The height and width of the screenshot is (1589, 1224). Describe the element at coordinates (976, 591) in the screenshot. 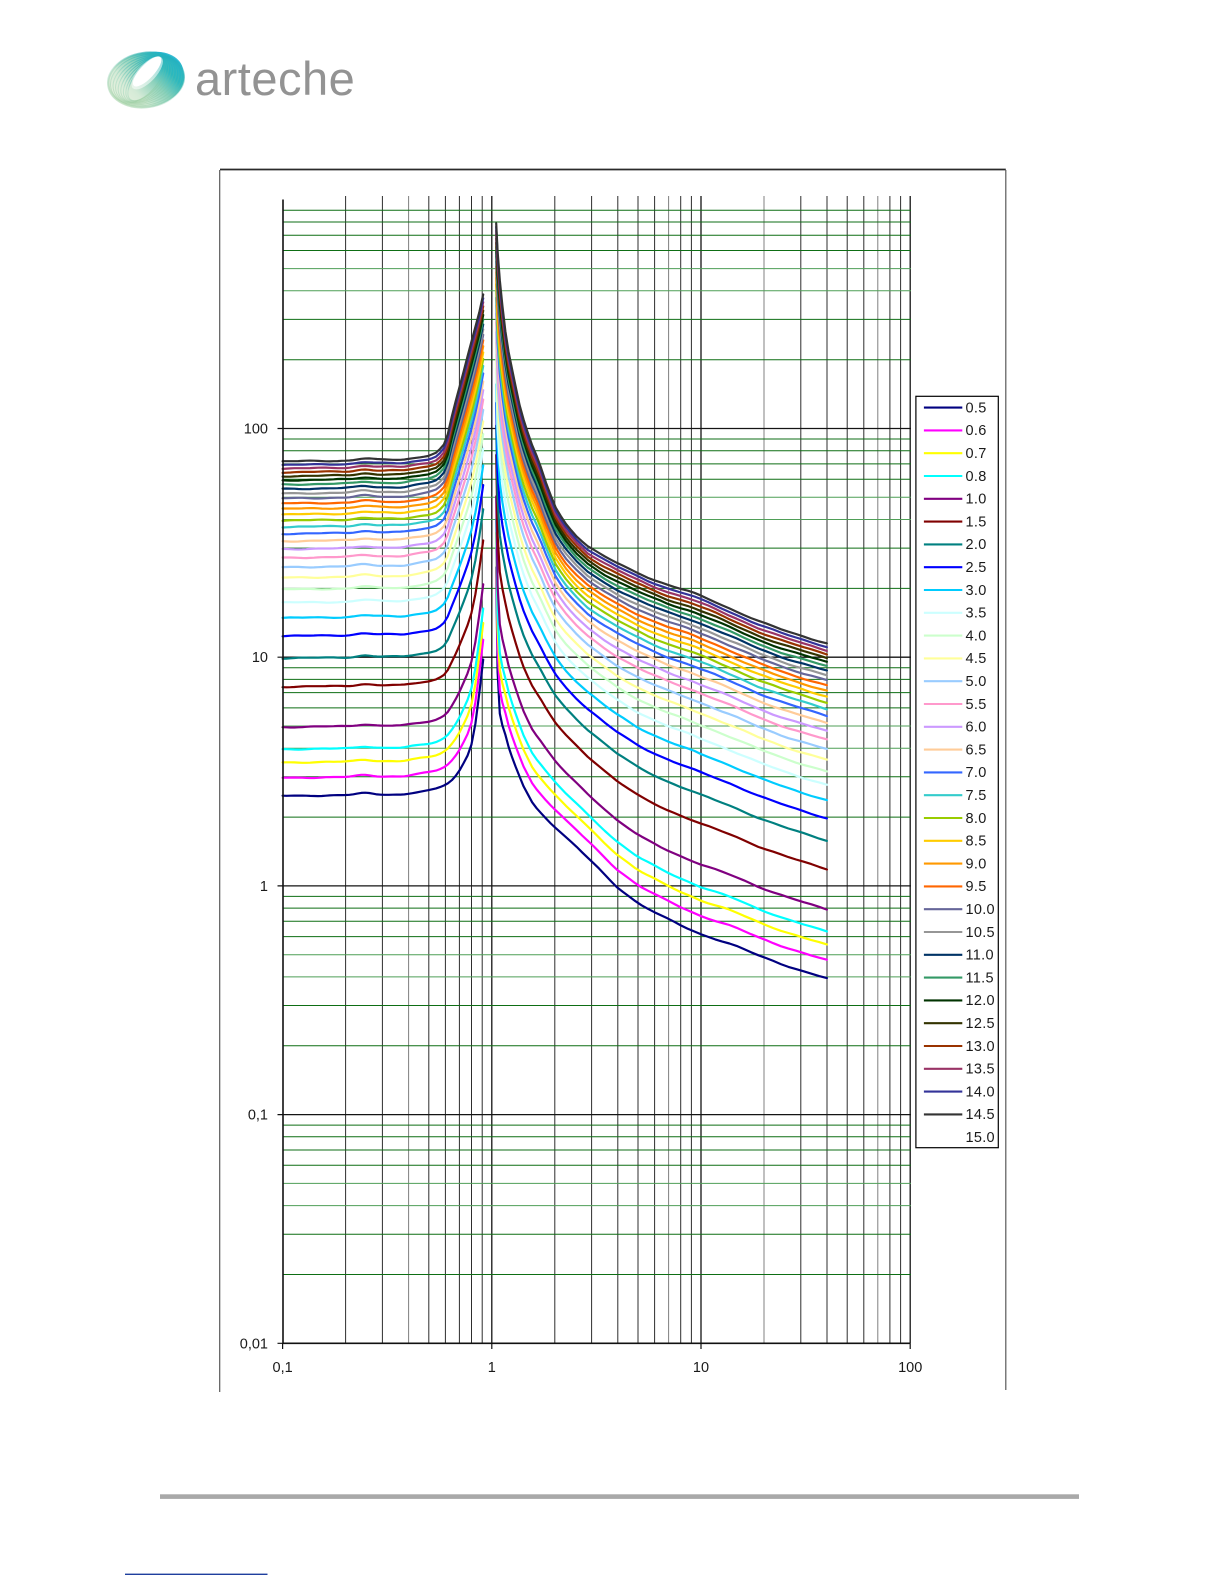

I see `svg-text: 3.0` at that location.